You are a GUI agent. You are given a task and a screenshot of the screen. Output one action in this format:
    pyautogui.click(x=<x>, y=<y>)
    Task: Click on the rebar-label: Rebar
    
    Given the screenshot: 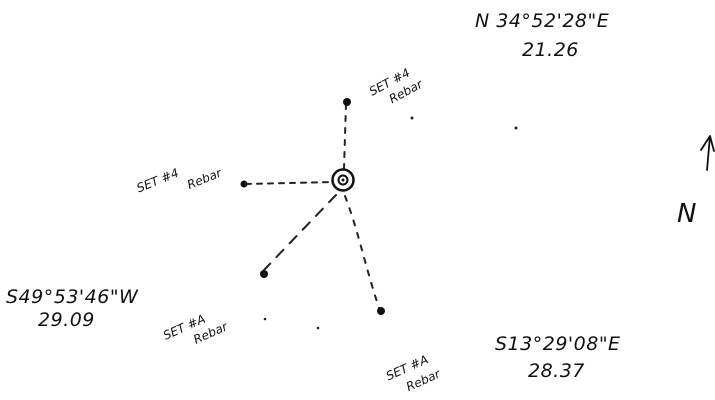 What is the action you would take?
    pyautogui.click(x=204, y=178)
    